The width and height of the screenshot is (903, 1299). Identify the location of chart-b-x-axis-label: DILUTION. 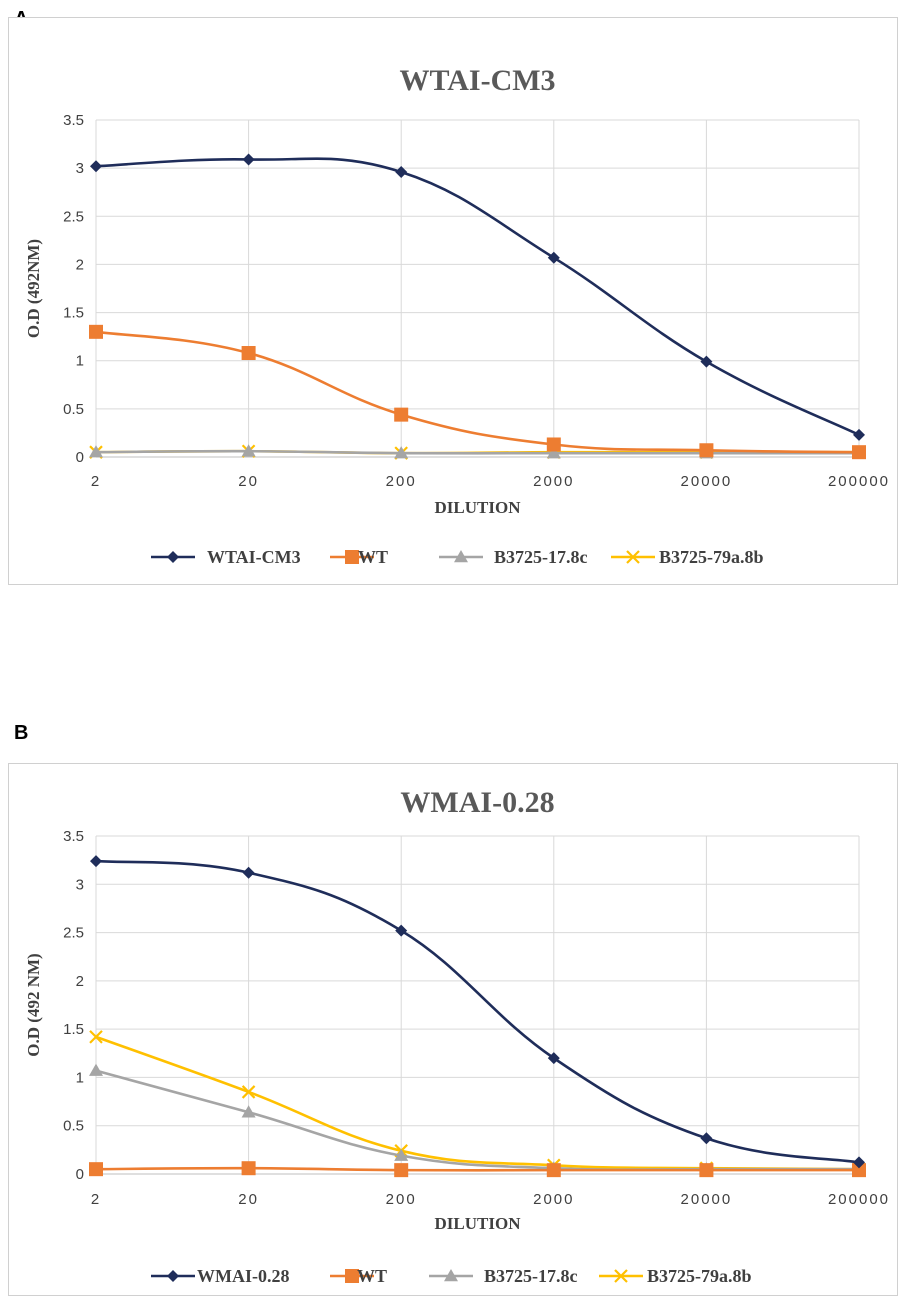
(478, 1223).